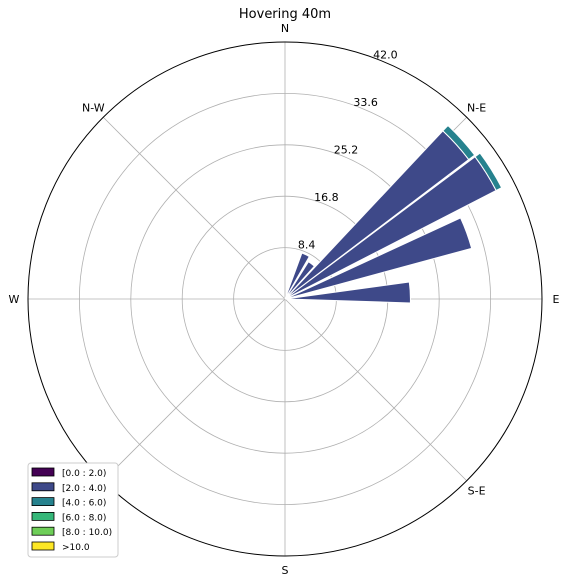 Image resolution: width=568 pixels, height=585 pixels. Describe the element at coordinates (365, 102) in the screenshot. I see `ring-label: 33.6` at that location.